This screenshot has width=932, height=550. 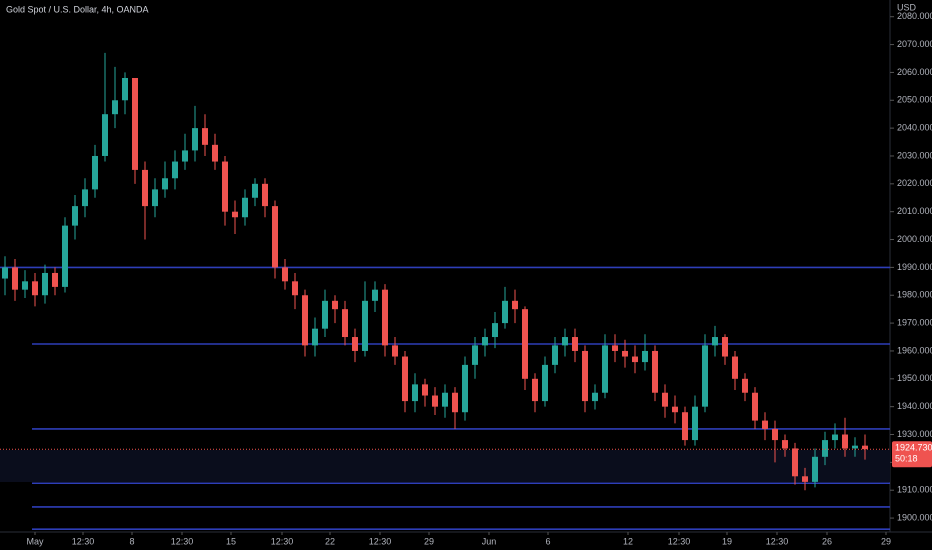 I want to click on y-tick-label: 1900.000, so click(x=914, y=517).